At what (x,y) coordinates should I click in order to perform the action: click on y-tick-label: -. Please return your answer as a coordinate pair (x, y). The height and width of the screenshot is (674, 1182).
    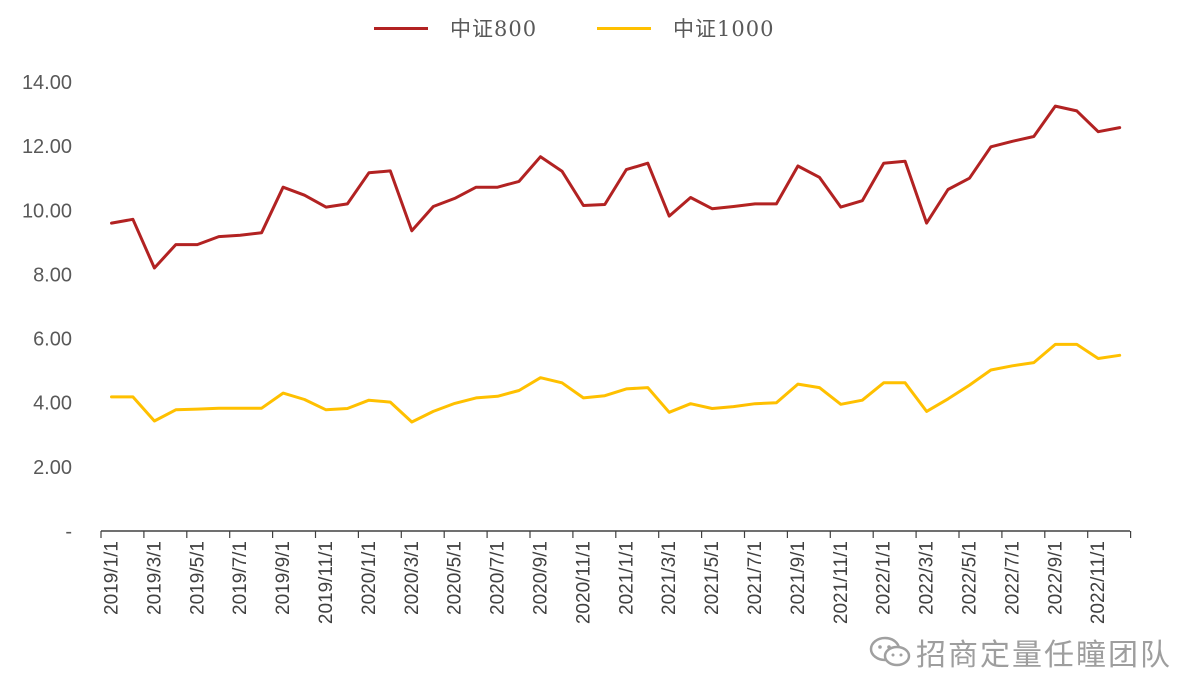
    Looking at the image, I should click on (68, 532).